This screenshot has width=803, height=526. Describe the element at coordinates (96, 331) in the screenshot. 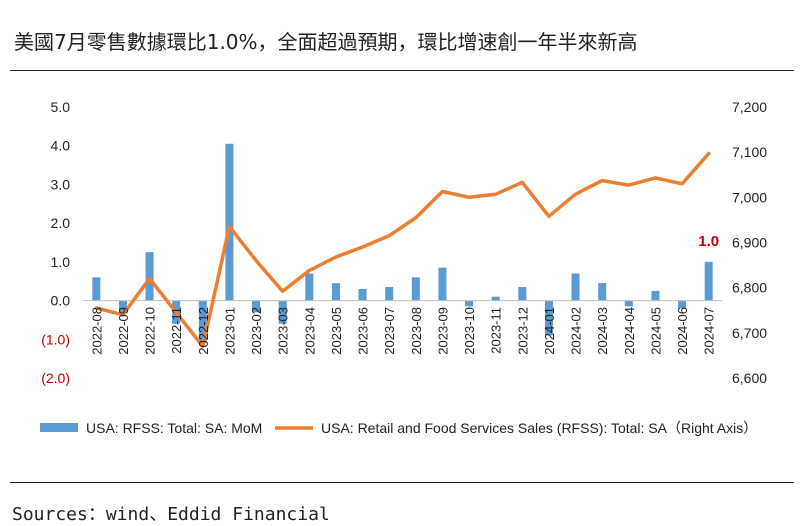

I see `x-axis-tick-label: 2022-08` at that location.